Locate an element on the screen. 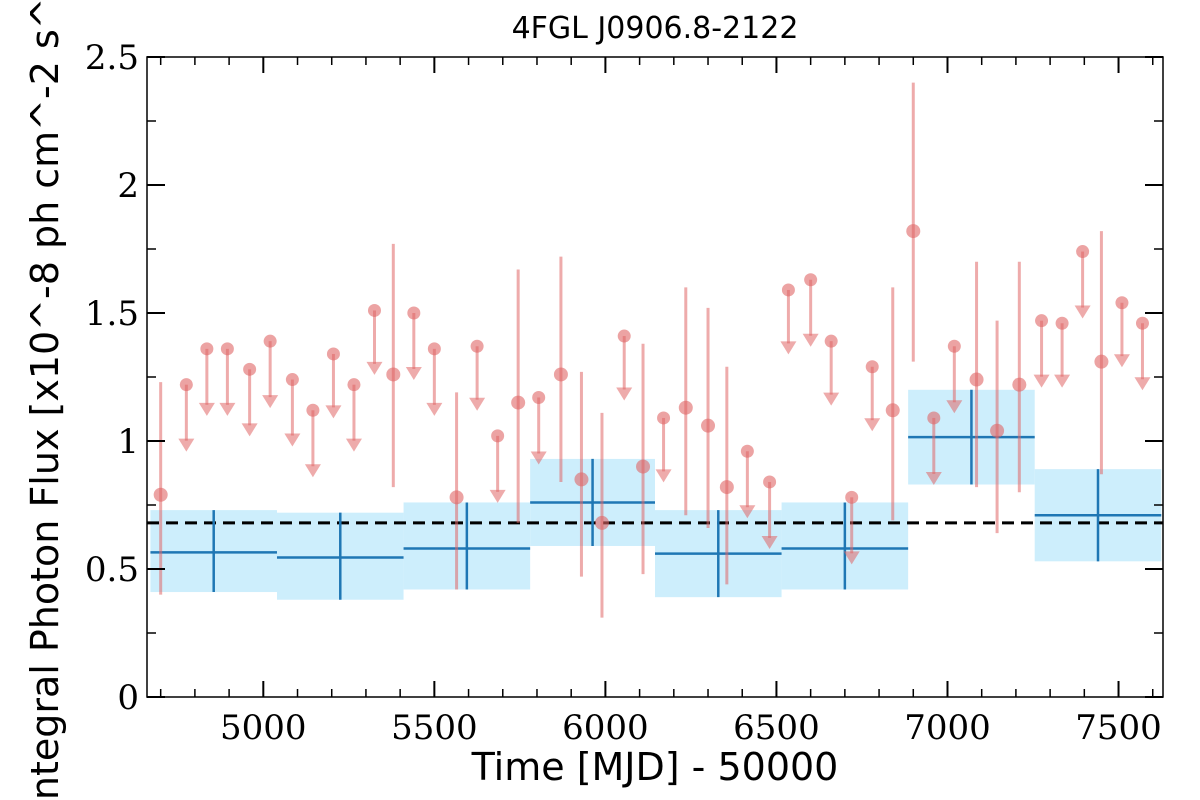 This screenshot has height=800, width=1200. y-tick-label: 1 is located at coordinates (128, 442).